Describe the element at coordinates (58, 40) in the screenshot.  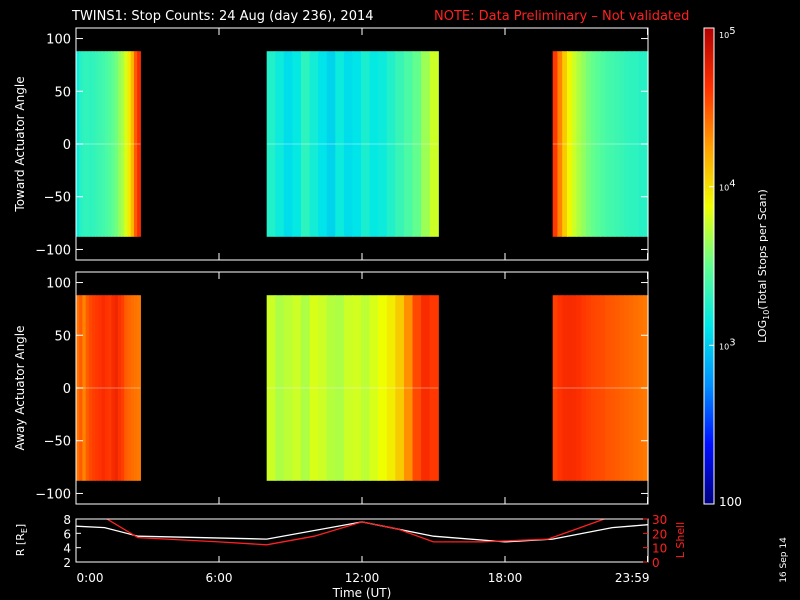
I see `y-tick-label: 100` at that location.